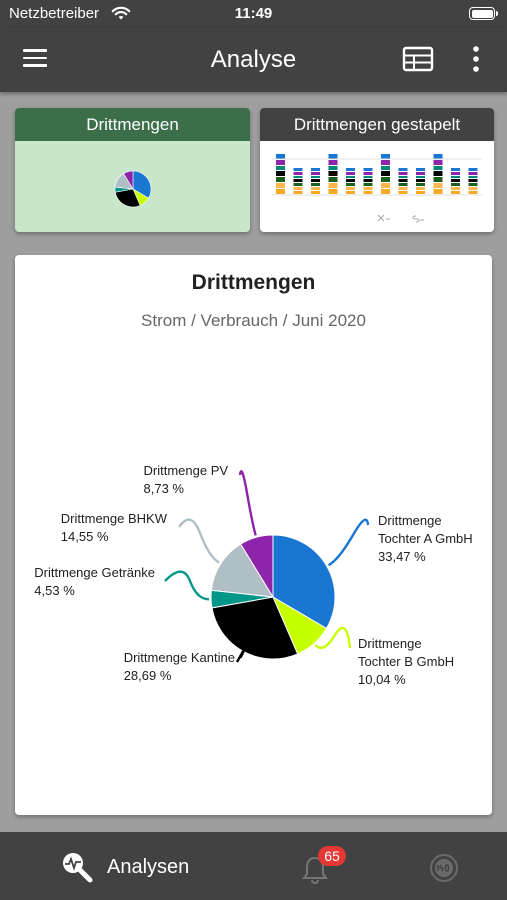  I want to click on alarm-count-badge: 65, so click(332, 856).